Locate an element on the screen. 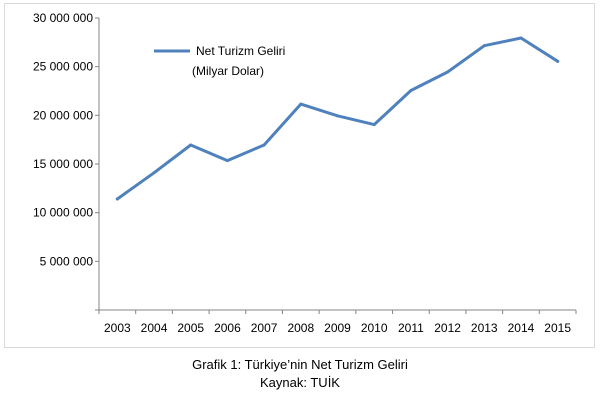 The height and width of the screenshot is (404, 600). legend-label: Net Turizm Geliri is located at coordinates (240, 51).